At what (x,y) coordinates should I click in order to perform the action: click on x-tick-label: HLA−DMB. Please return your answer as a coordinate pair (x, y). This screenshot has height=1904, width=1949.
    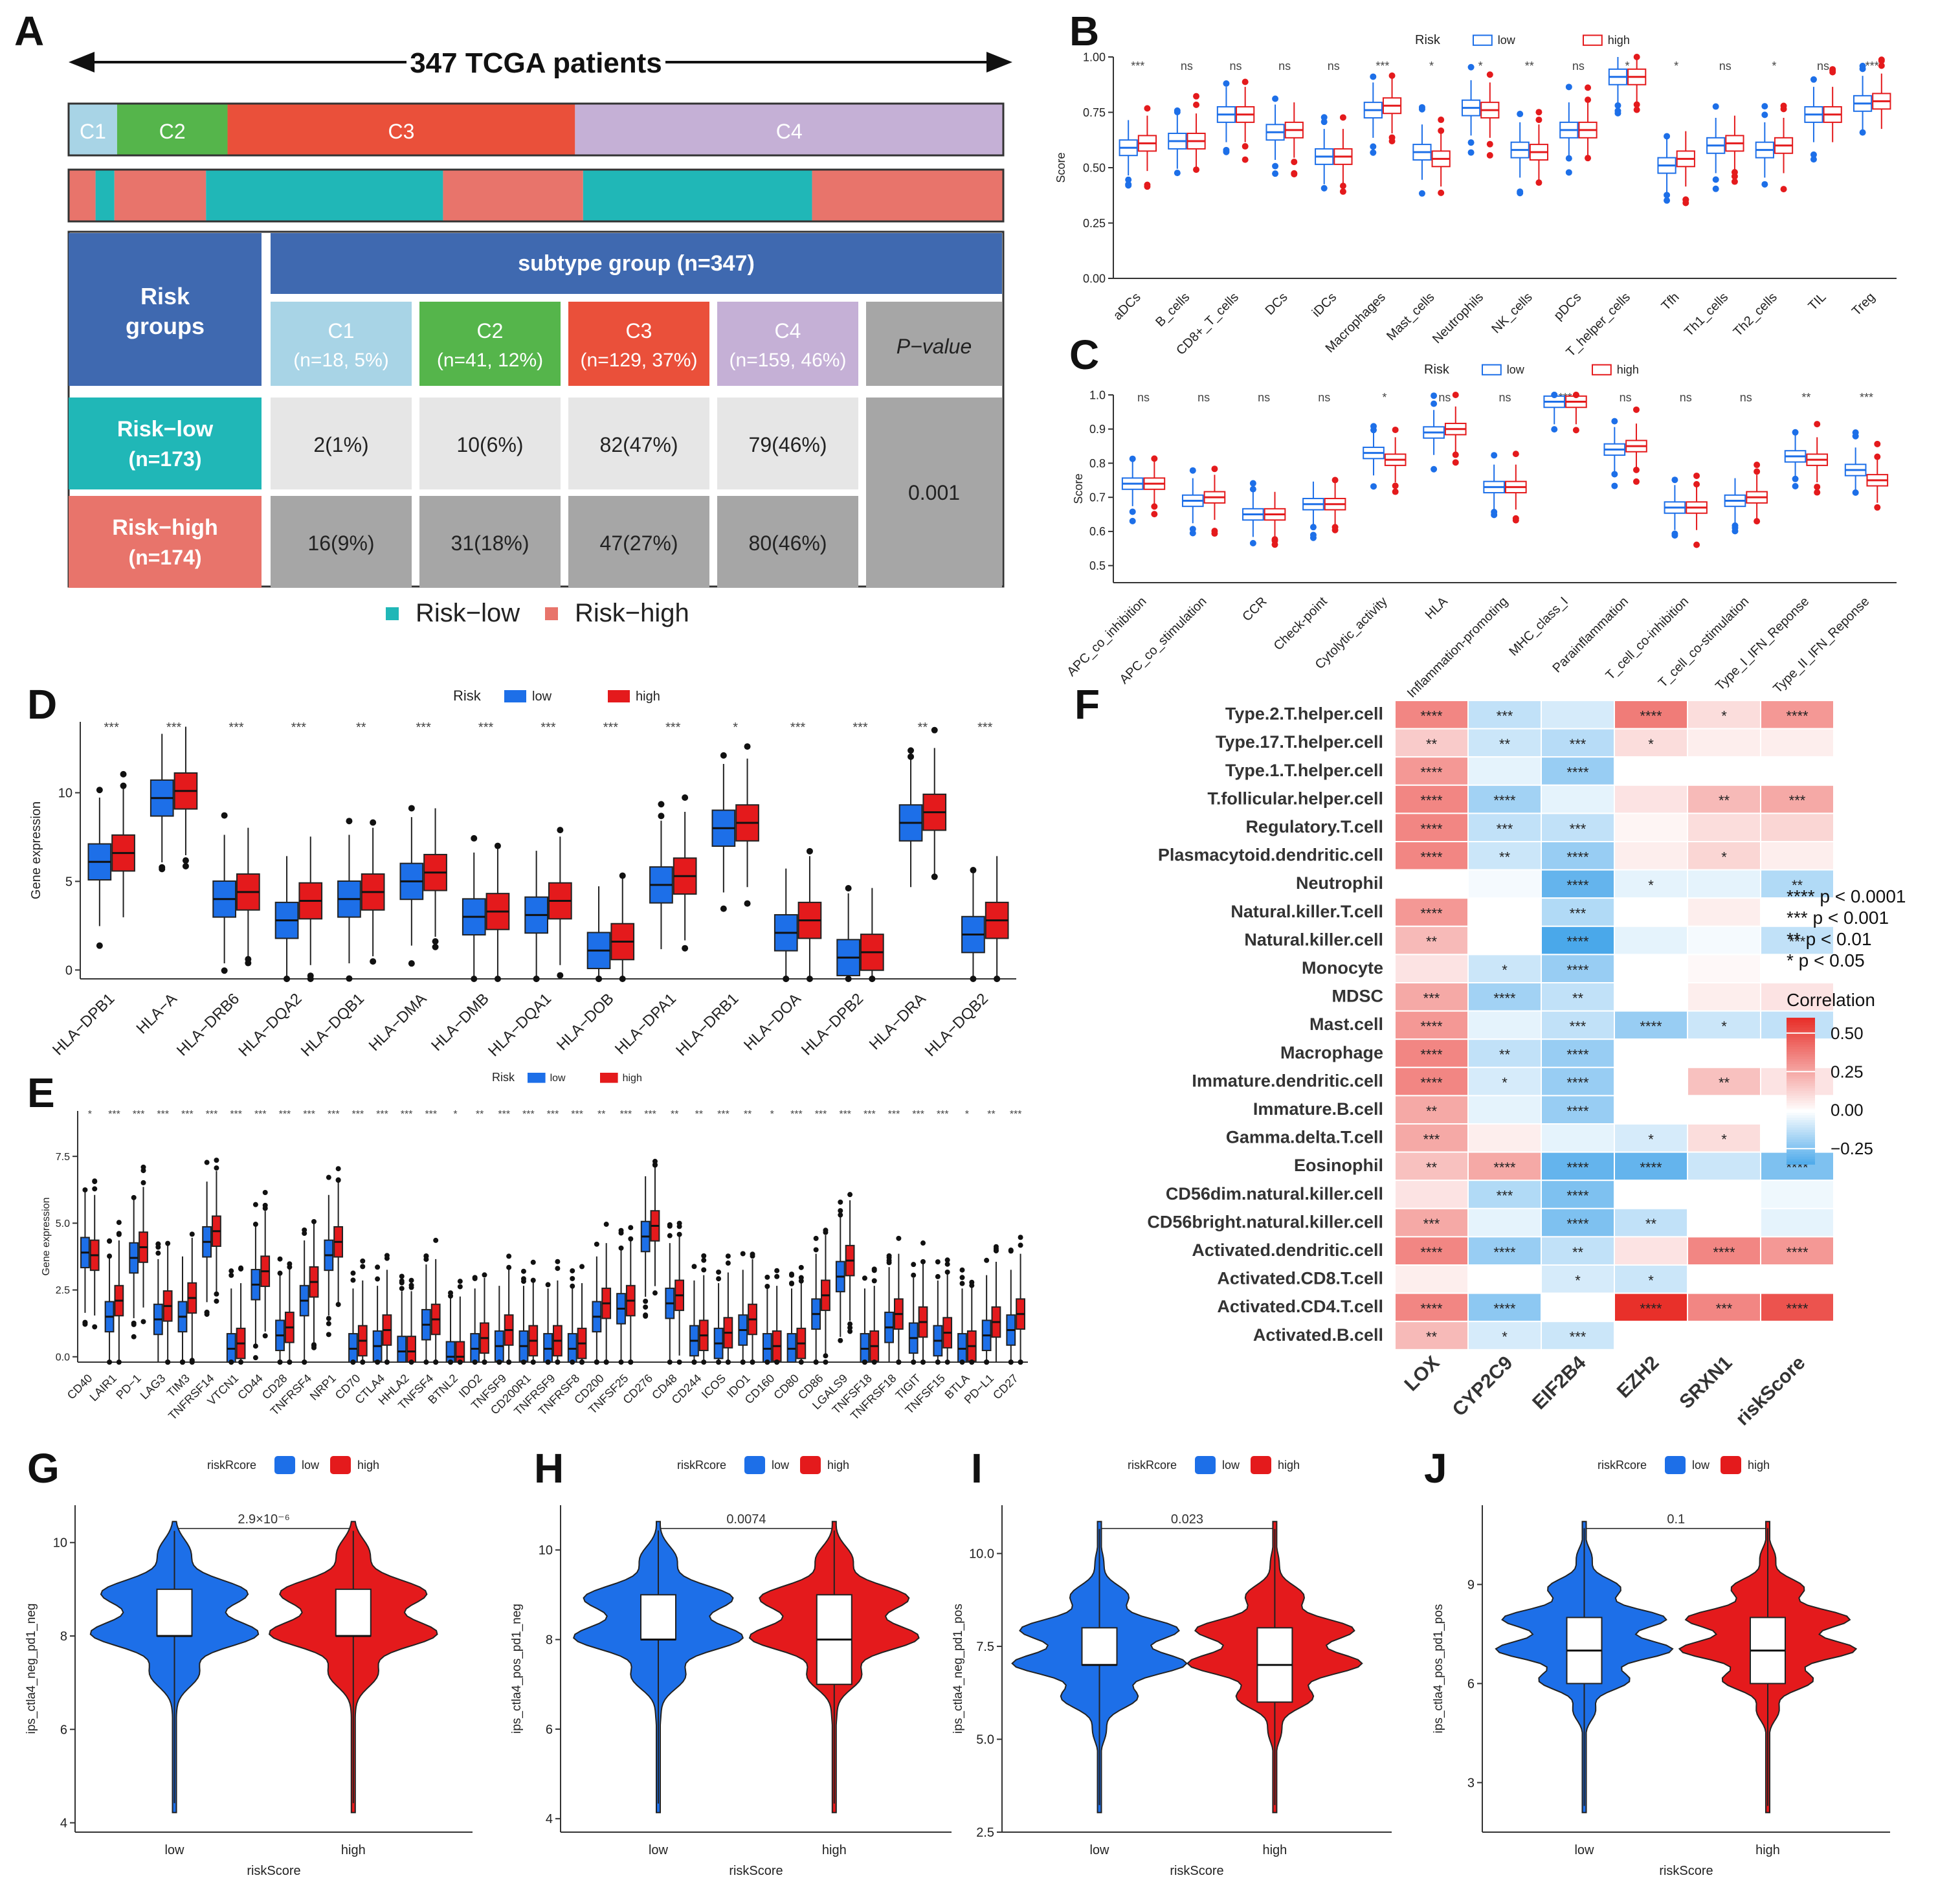
    Looking at the image, I should click on (461, 1023).